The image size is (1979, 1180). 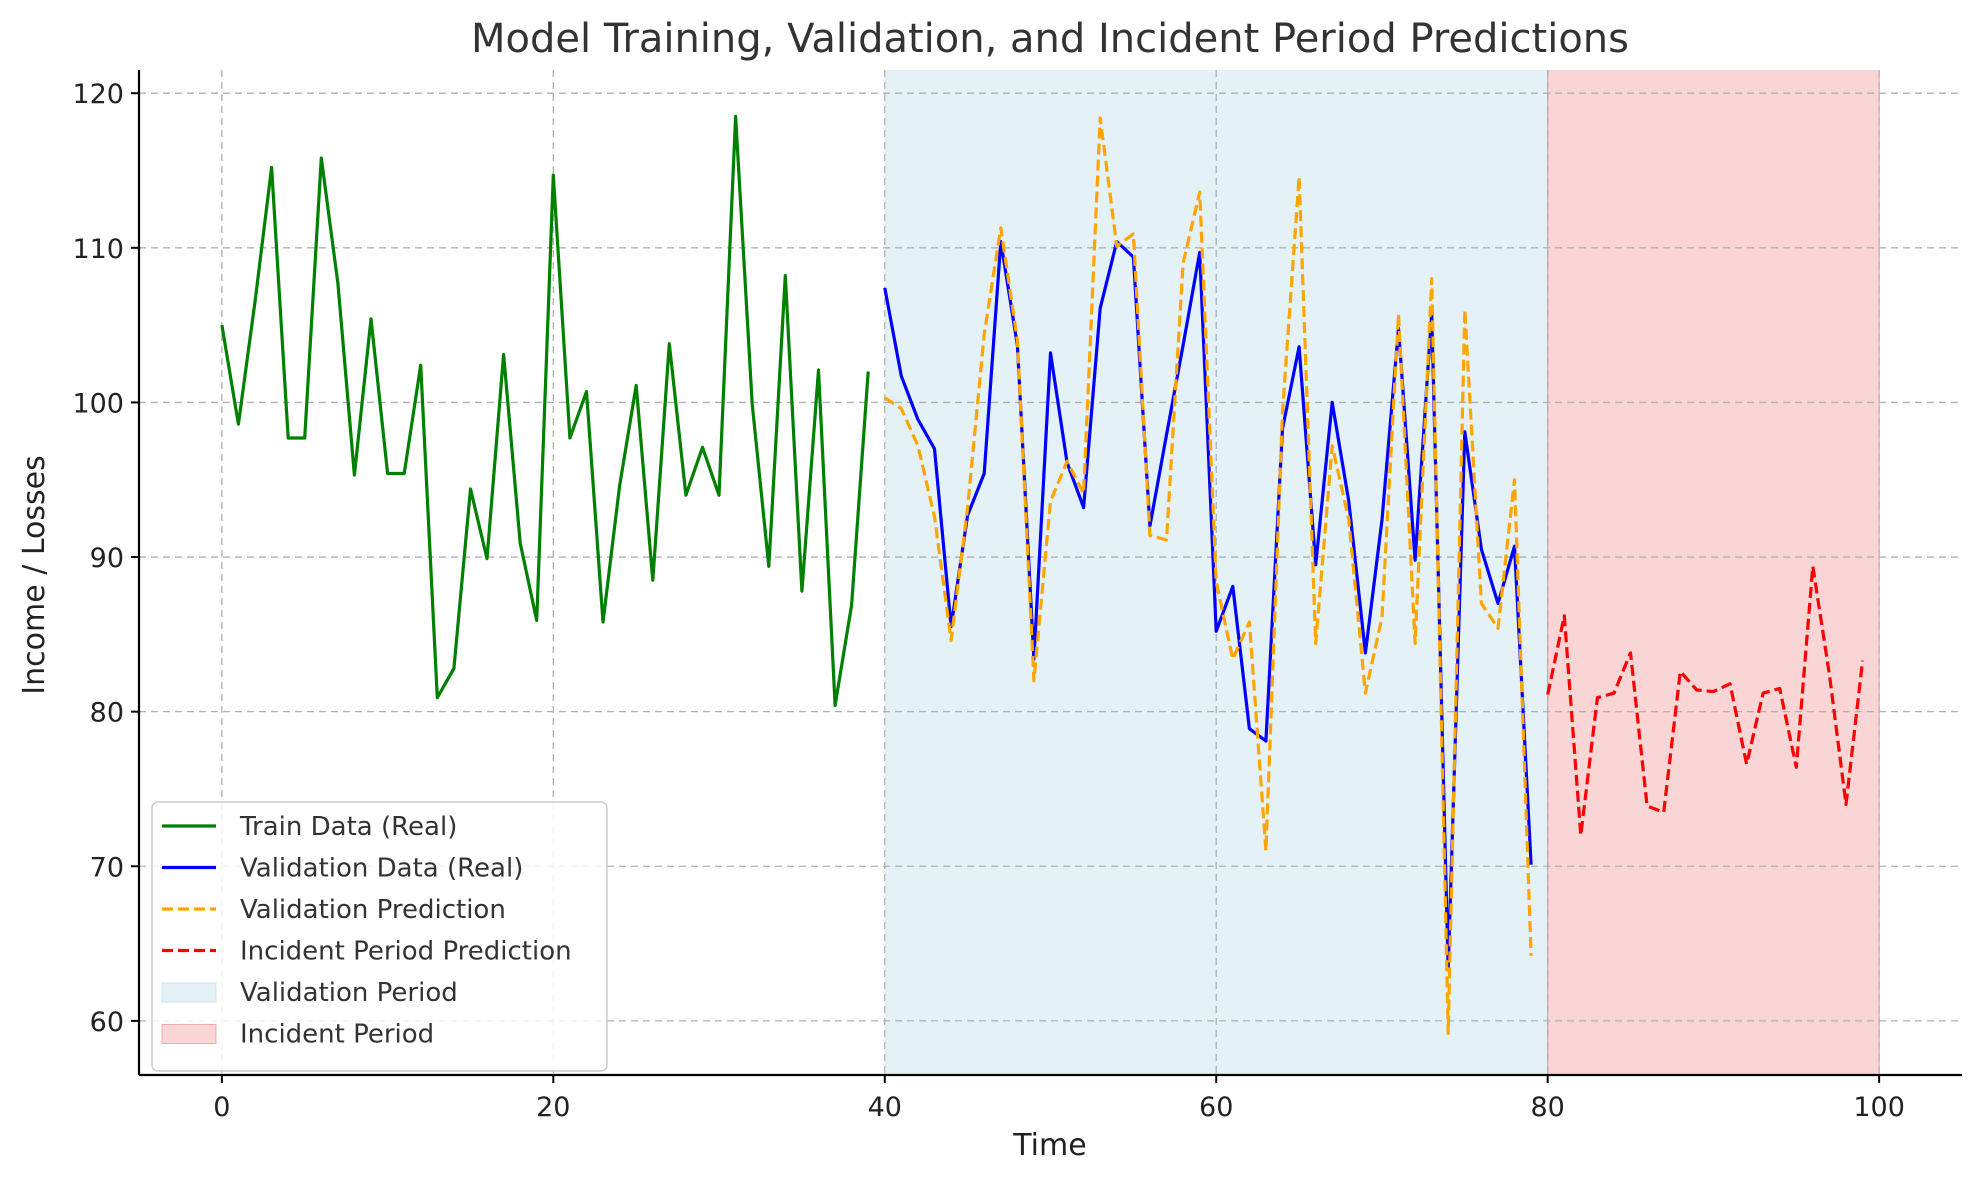 I want to click on y-tick-label: 100, so click(x=98, y=403).